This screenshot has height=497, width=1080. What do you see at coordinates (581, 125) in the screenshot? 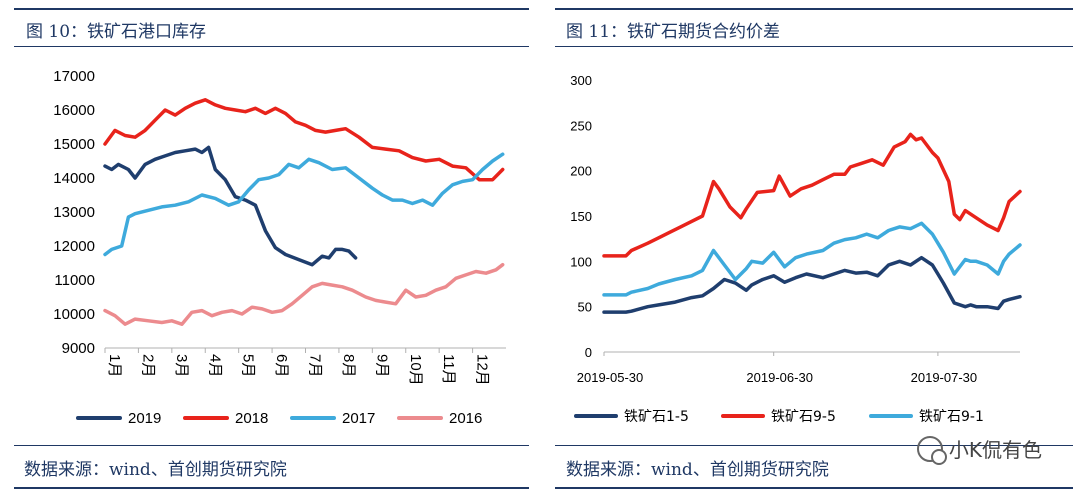
I see `y-tick-label: 250` at bounding box center [581, 125].